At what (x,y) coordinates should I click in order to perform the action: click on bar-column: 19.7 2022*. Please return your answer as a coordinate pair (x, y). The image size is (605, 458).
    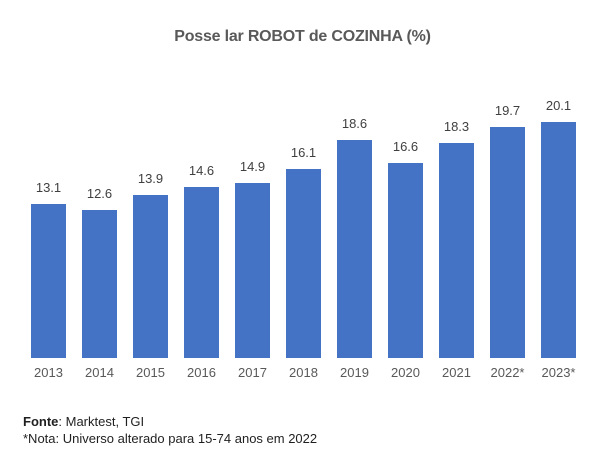
    Looking at the image, I should click on (507, 195).